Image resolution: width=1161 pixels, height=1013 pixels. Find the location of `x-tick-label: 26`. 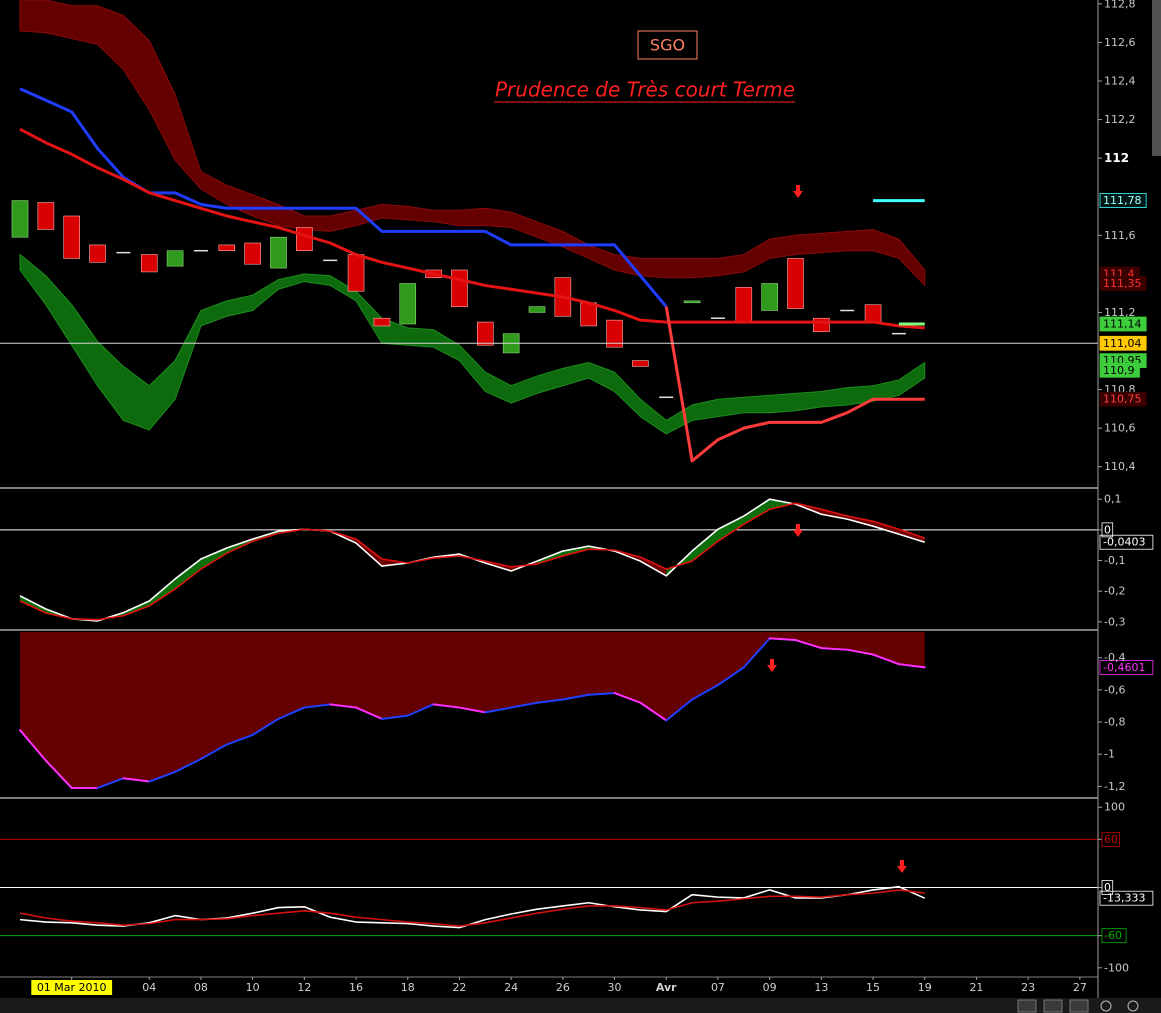

x-tick-label: 26 is located at coordinates (563, 987).